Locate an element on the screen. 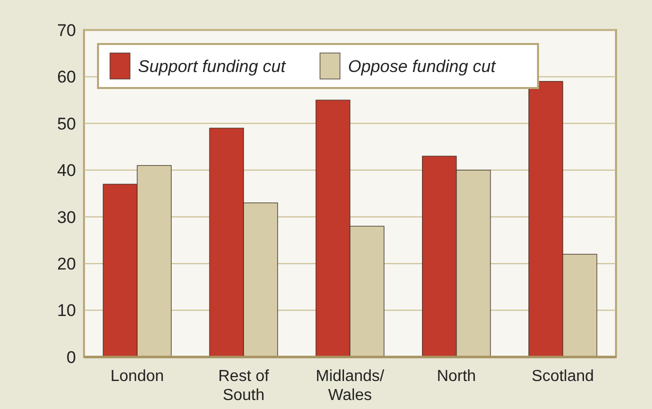 The height and width of the screenshot is (409, 652). x-tick-label: Midlands/ Wales is located at coordinates (350, 386).